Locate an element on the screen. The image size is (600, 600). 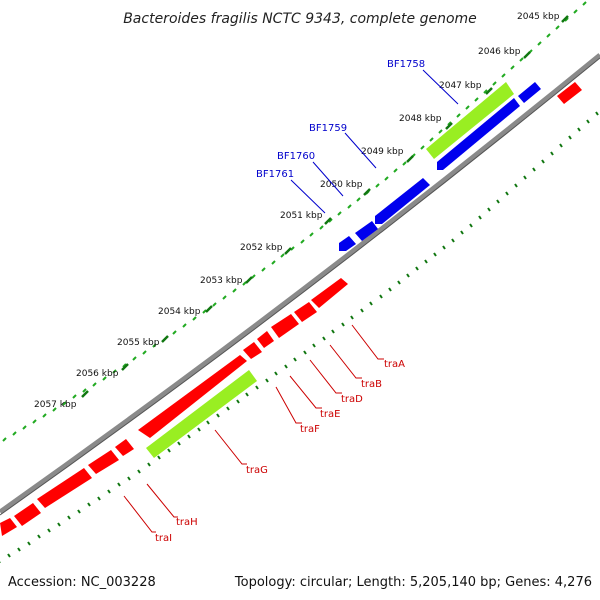
leader-BF1759 is located at coordinates (360, 150).